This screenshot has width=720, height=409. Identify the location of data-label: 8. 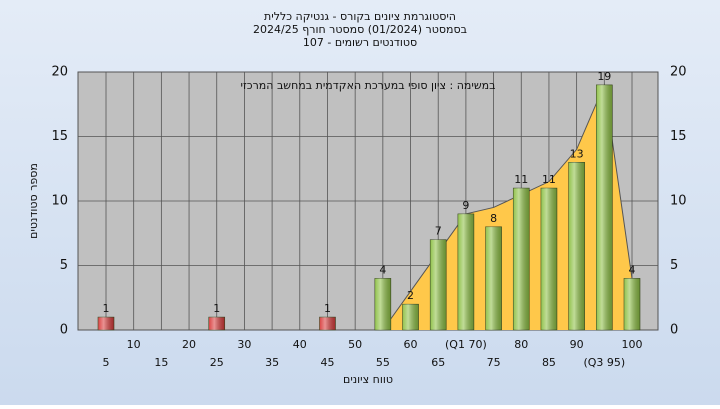
(493, 218).